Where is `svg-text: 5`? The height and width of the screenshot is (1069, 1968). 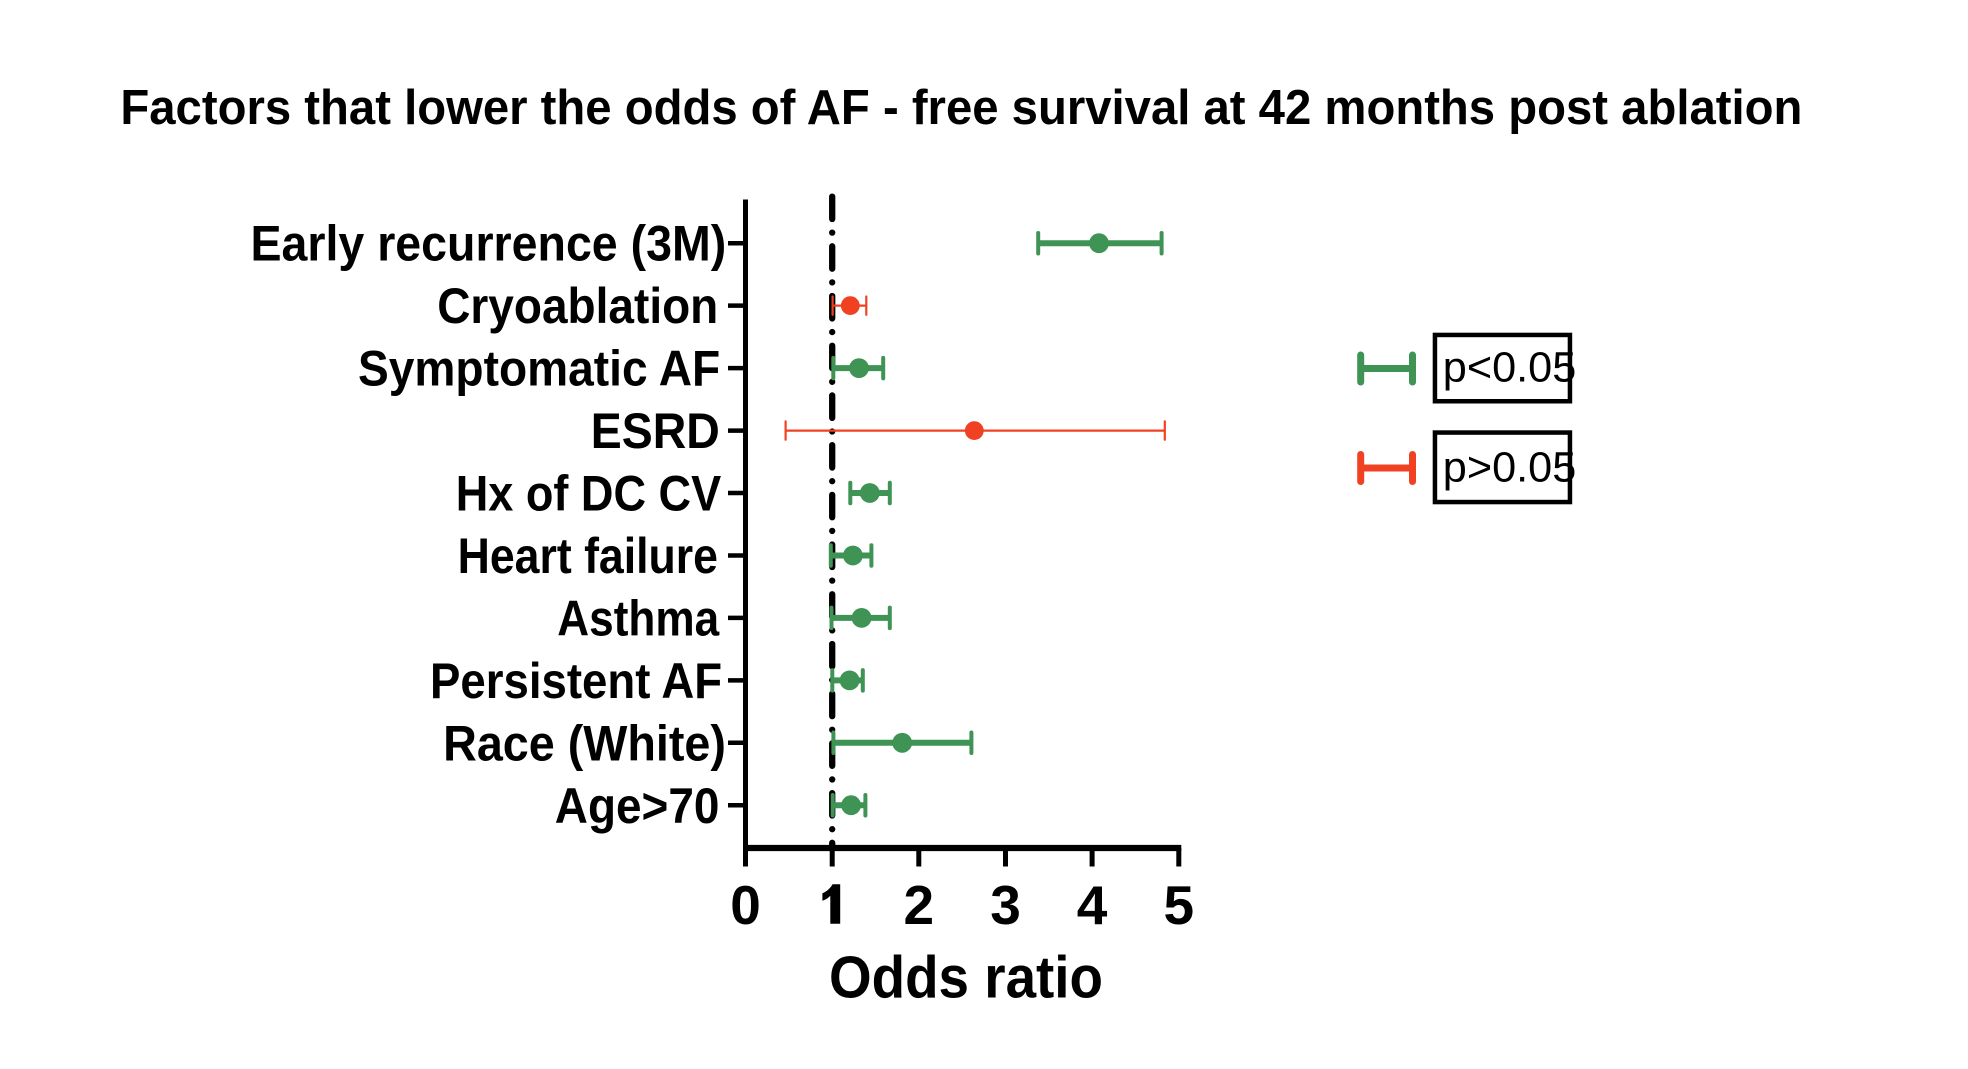
svg-text: 5 is located at coordinates (1179, 905).